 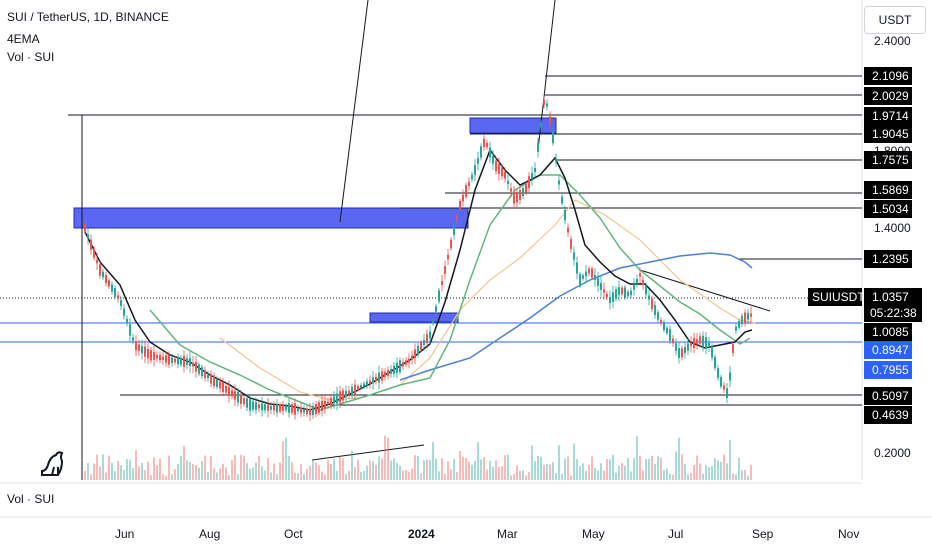 What do you see at coordinates (414, 317) in the screenshot?
I see `zone-rect-mid` at bounding box center [414, 317].